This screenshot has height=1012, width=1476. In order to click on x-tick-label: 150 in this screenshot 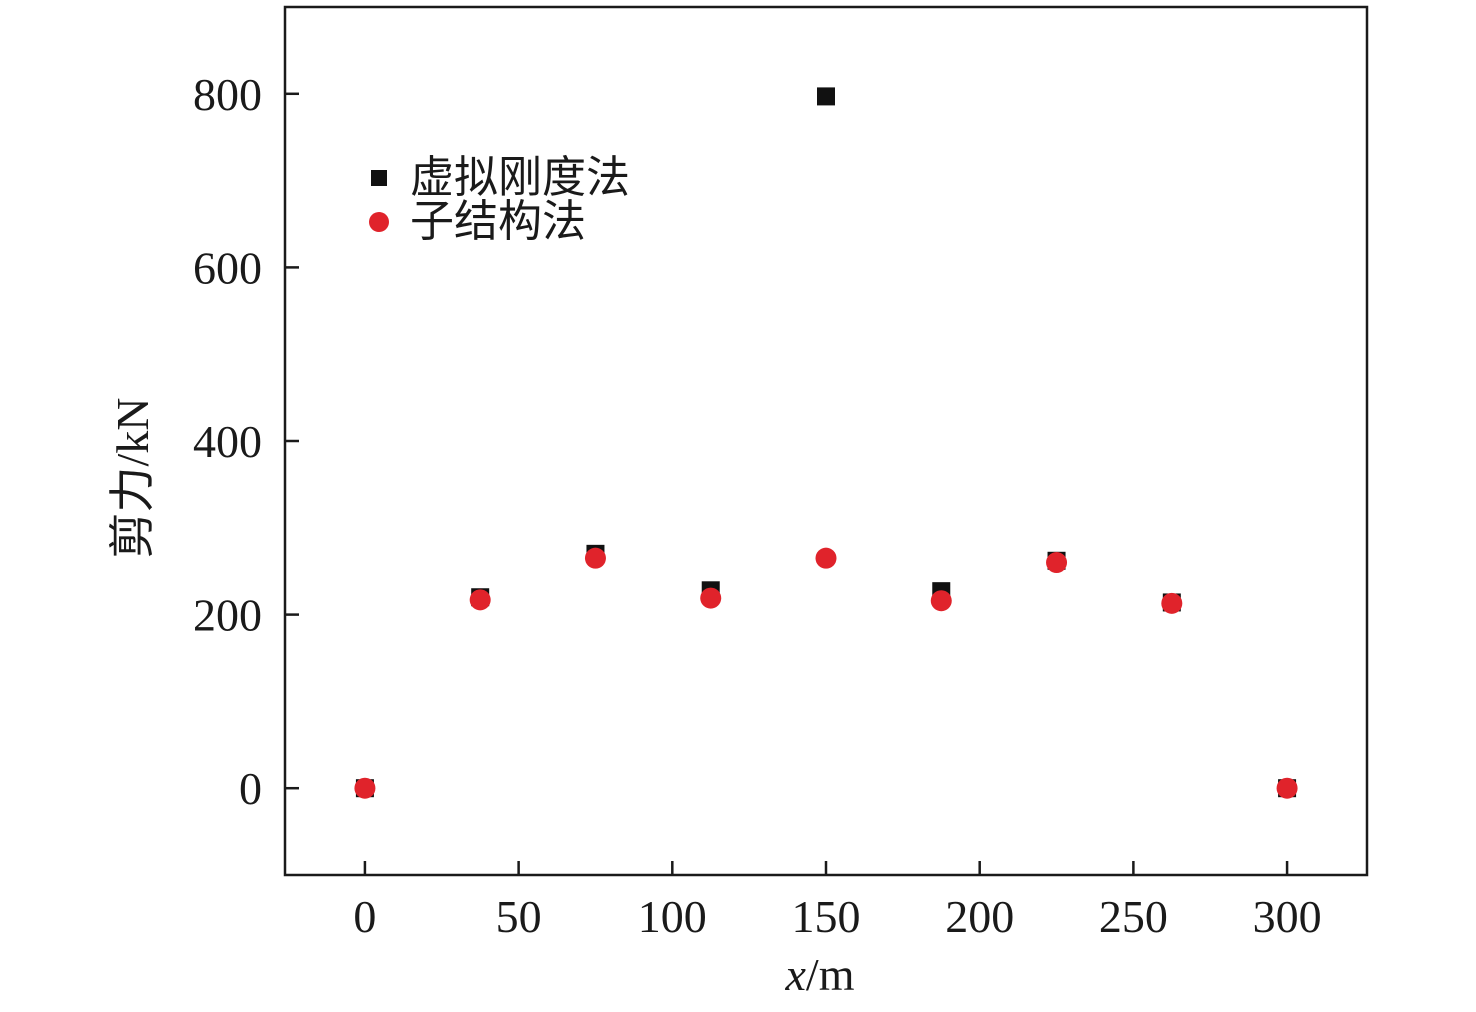, I will do `click(826, 916)`.